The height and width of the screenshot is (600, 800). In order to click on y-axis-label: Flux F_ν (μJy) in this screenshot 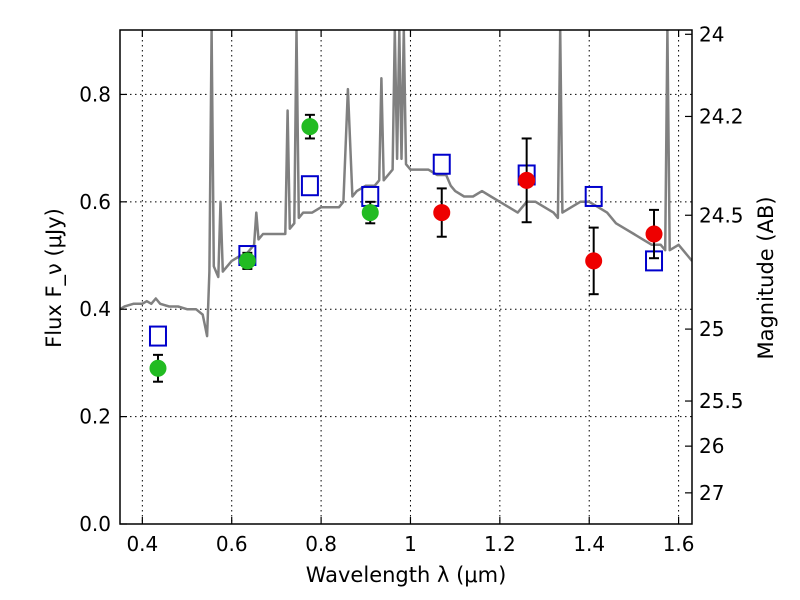, I will do `click(54, 278)`.